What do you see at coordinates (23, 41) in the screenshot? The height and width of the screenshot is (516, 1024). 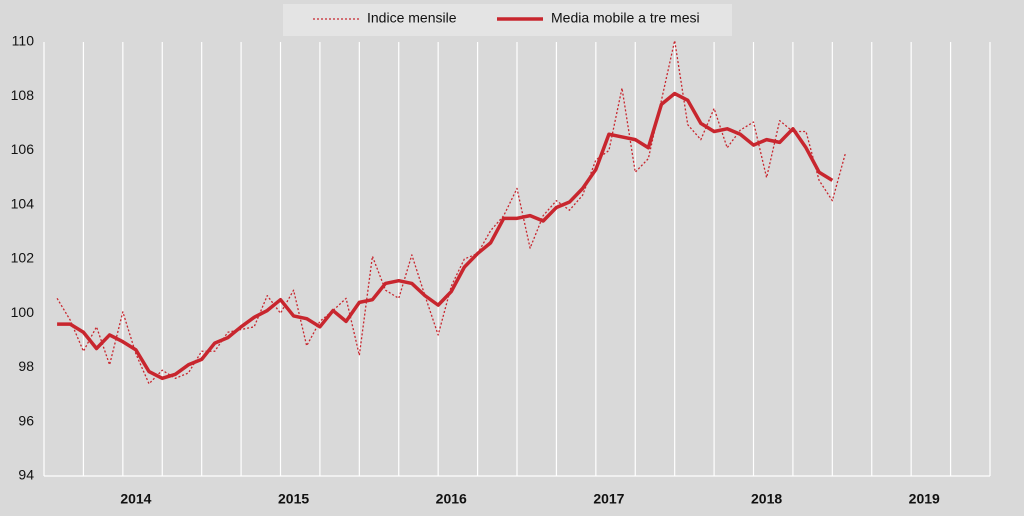 I see `y-tick-label: 110` at bounding box center [23, 41].